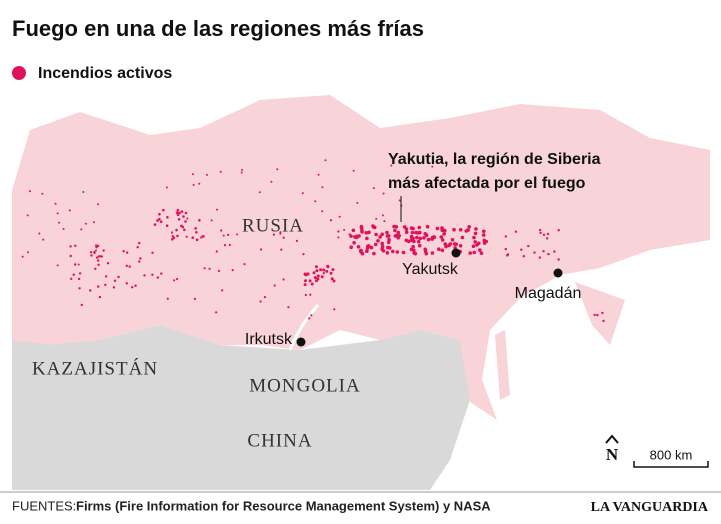 The width and height of the screenshot is (721, 524). I want to click on annotation: Yakutia, la región de Siberia, so click(494, 159).